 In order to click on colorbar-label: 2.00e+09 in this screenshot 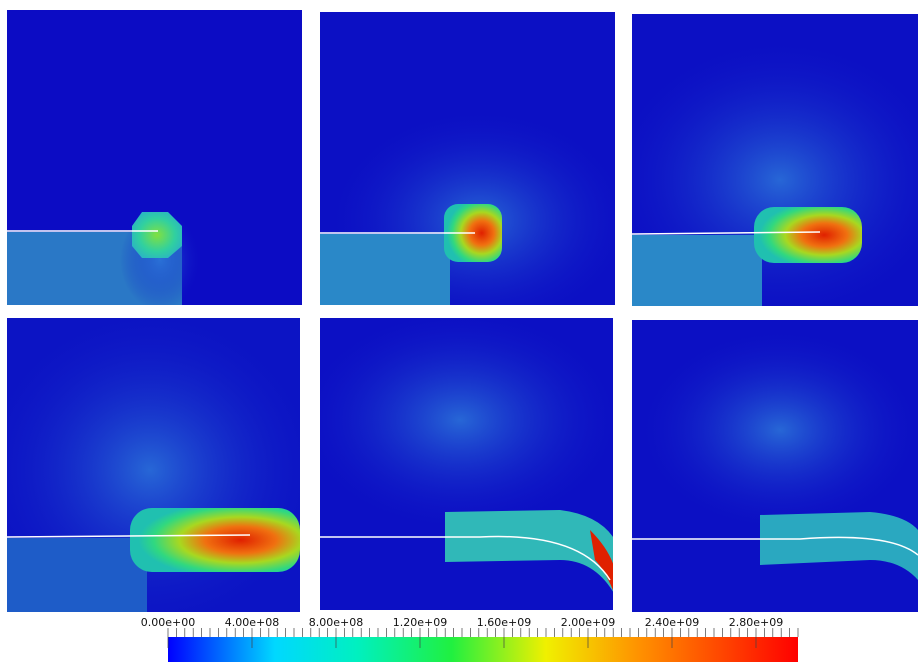, I will do `click(588, 622)`.